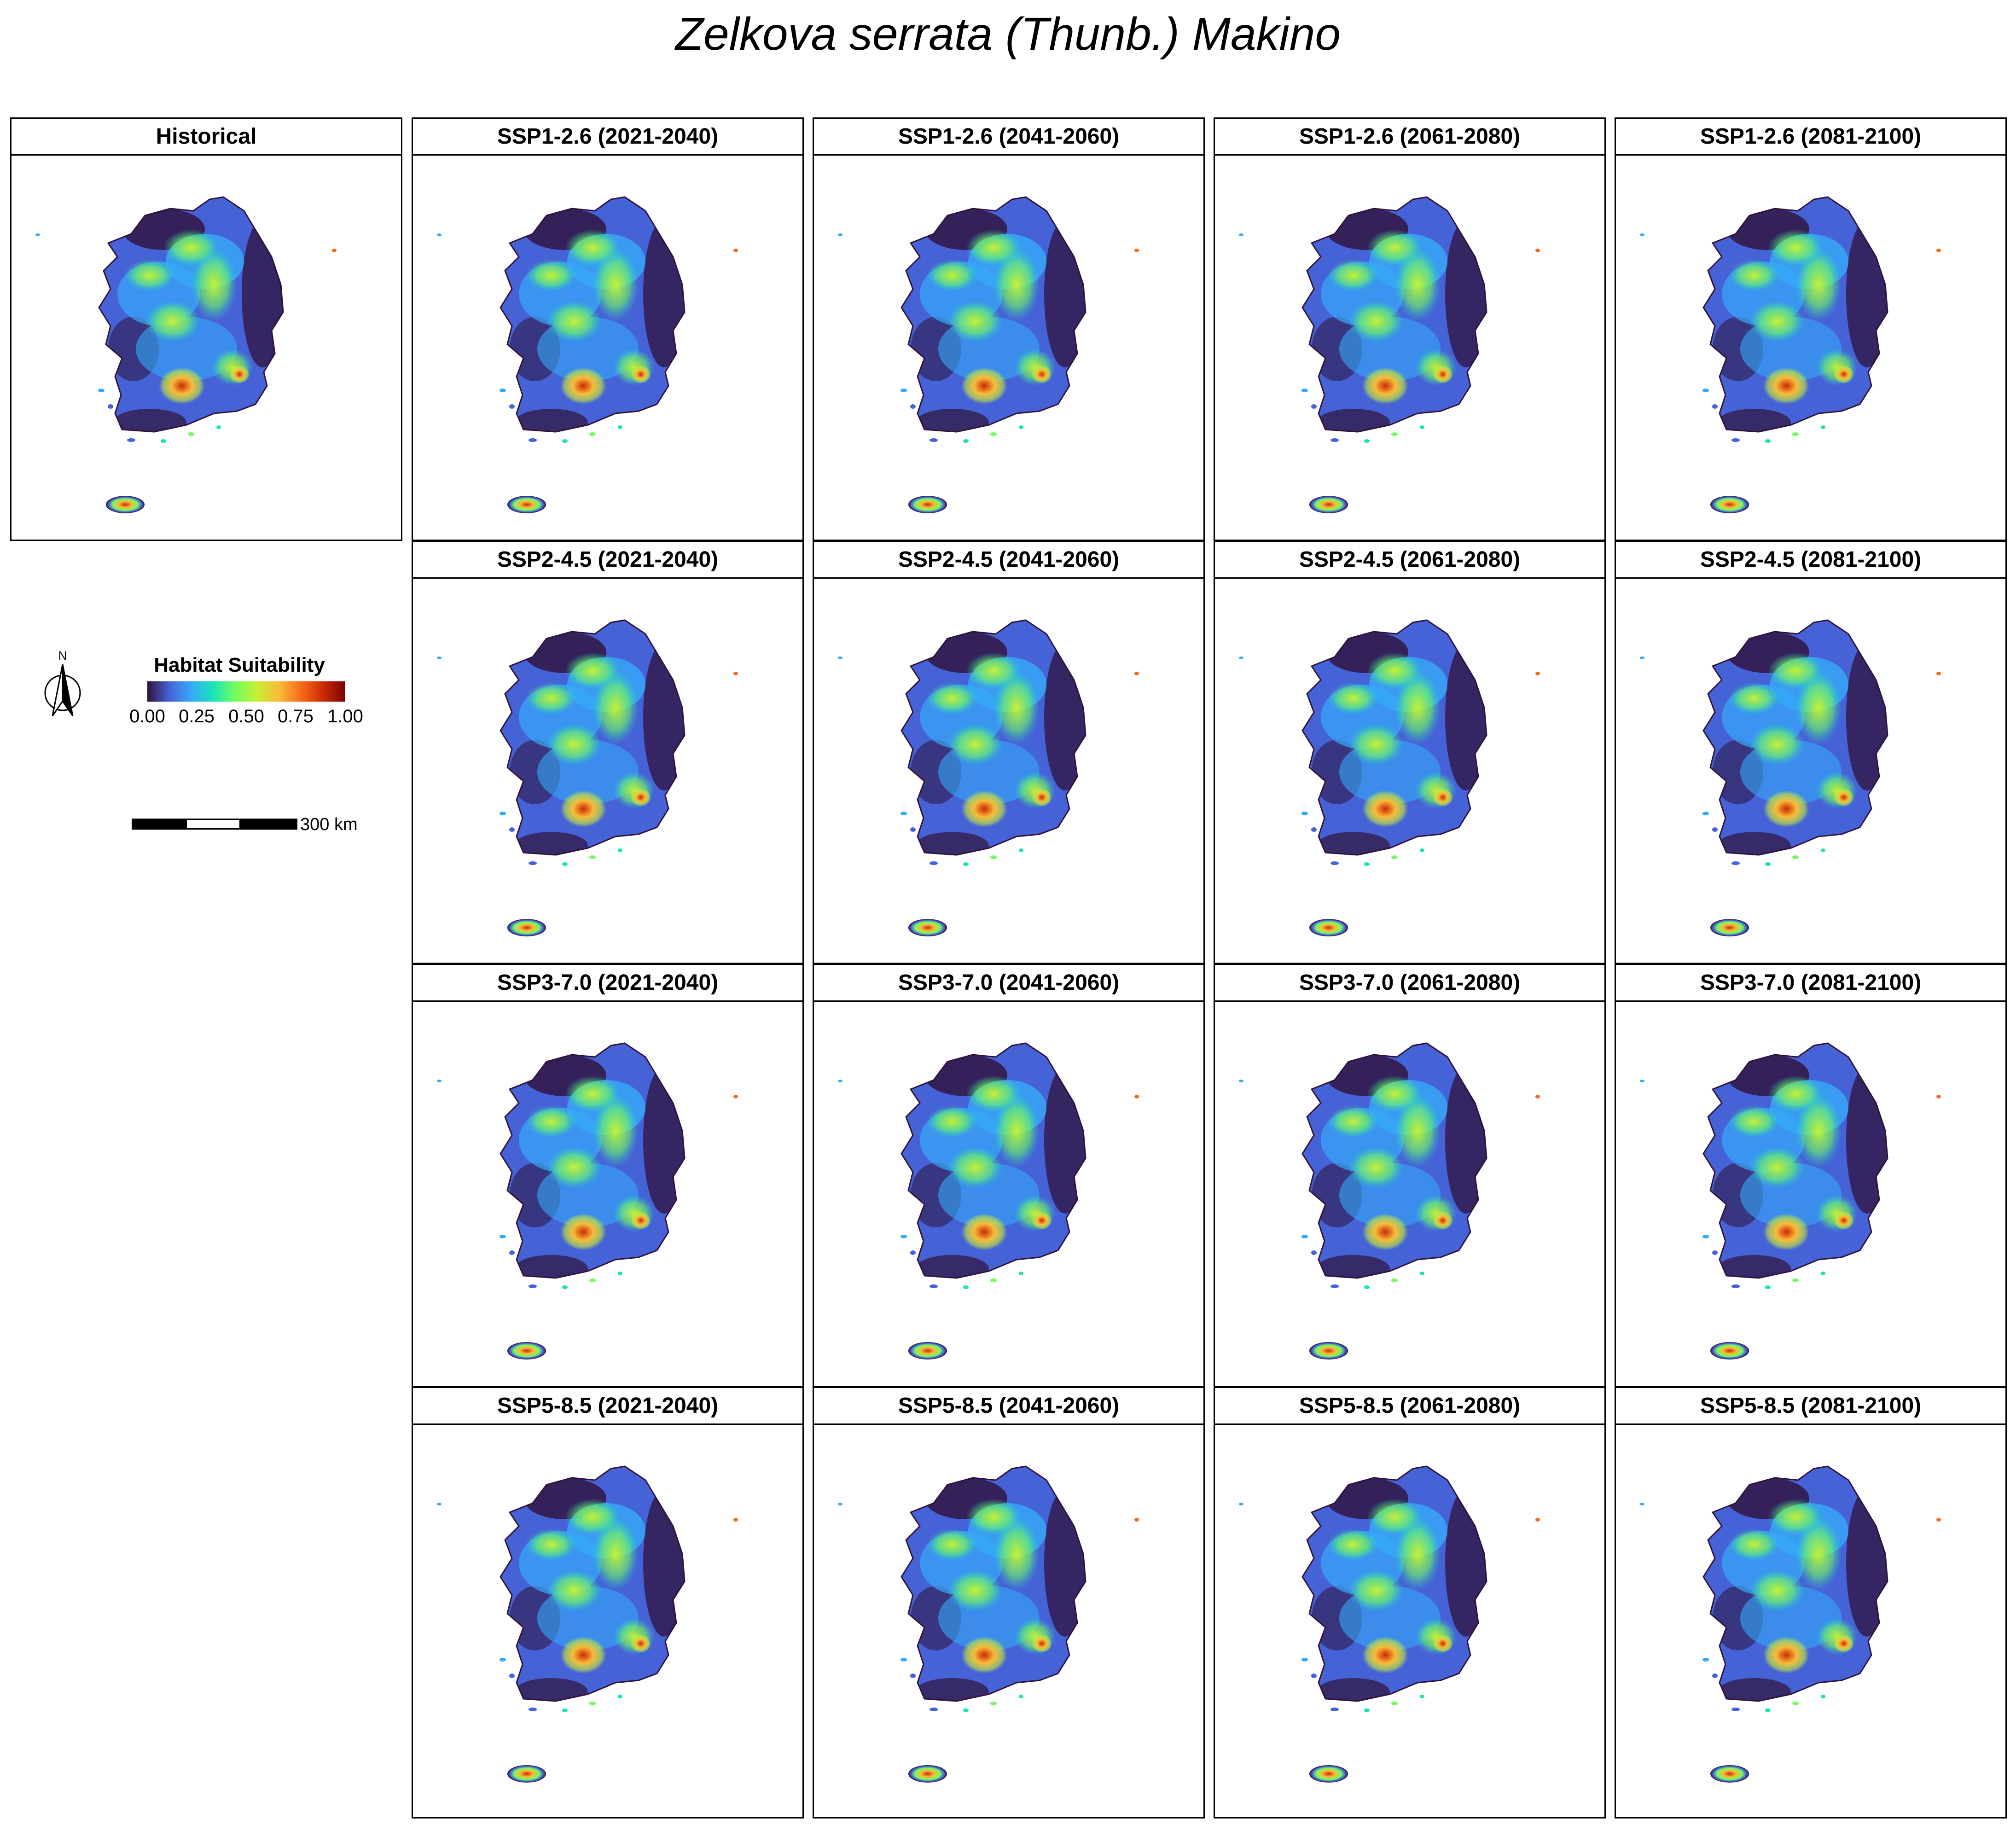 Image resolution: width=2016 pixels, height=1830 pixels. Describe the element at coordinates (246, 692) in the screenshot. I see `legend-colorbar` at that location.